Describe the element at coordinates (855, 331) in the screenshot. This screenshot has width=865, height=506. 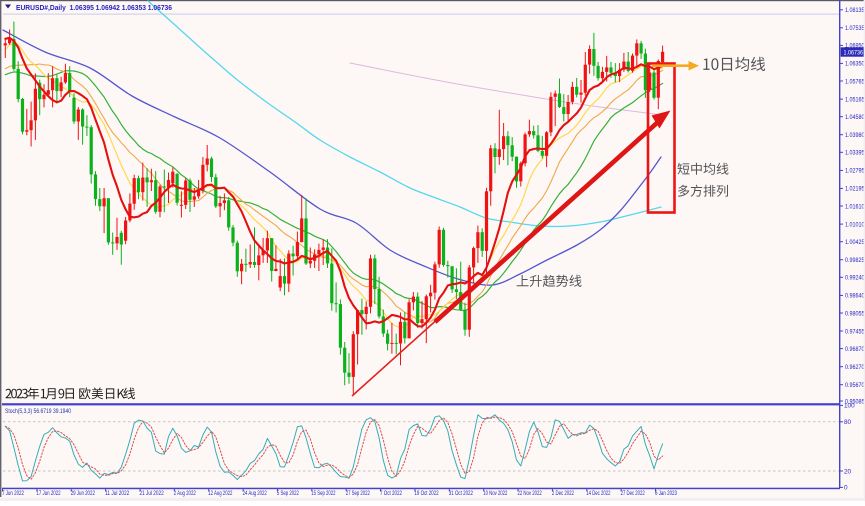
I see `svg-text: 0.97455` at that location.